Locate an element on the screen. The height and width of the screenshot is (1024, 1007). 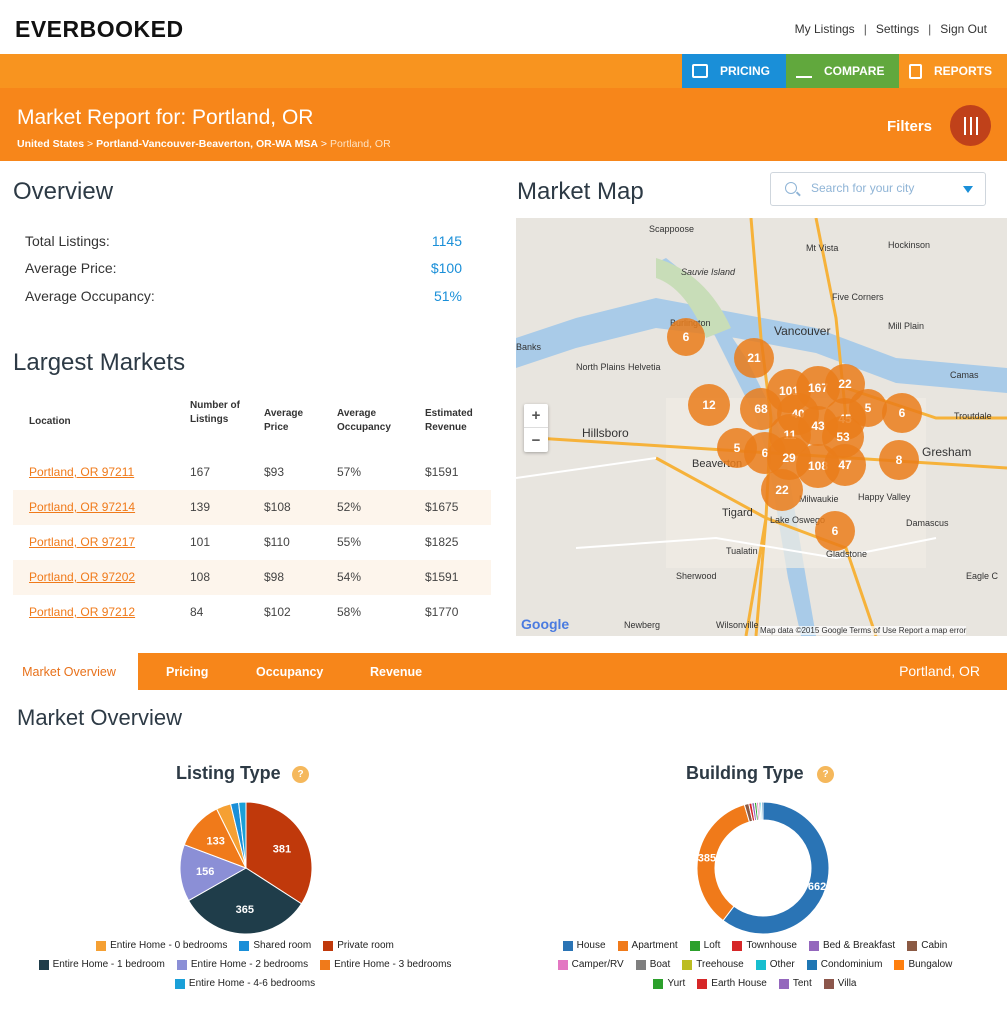
legend-label: Shared room is located at coordinates (282, 945).